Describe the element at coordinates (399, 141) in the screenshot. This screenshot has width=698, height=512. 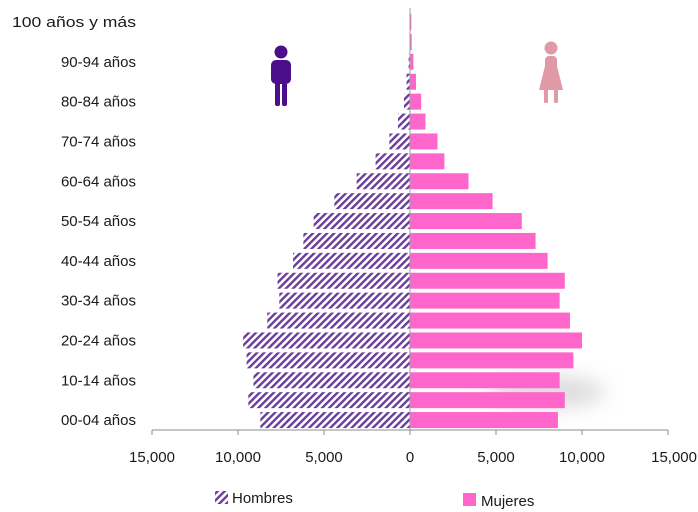
I see `bar-hombres-70-74-a-os` at that location.